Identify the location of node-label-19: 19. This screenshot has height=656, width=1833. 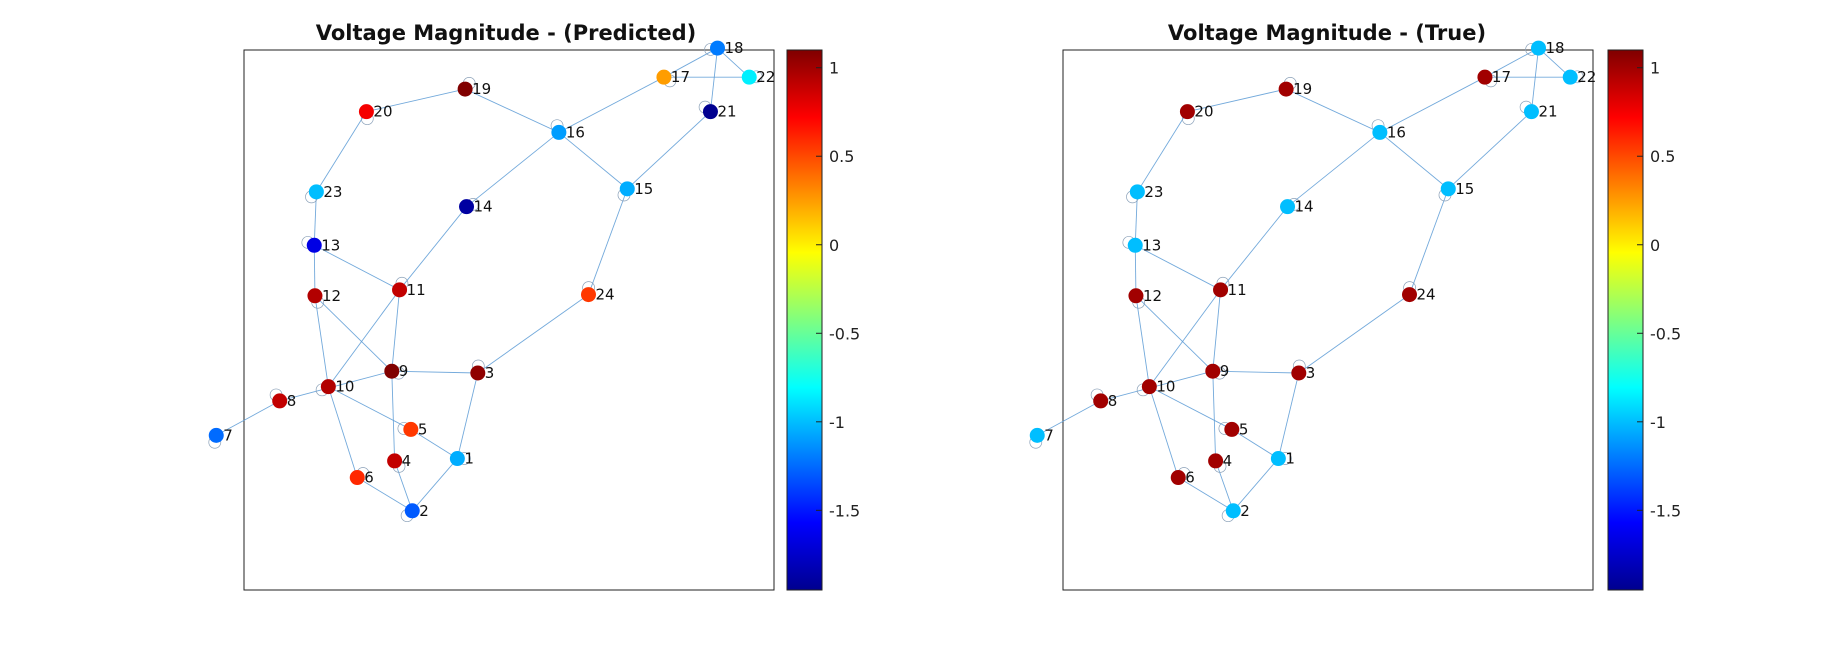
(481, 89).